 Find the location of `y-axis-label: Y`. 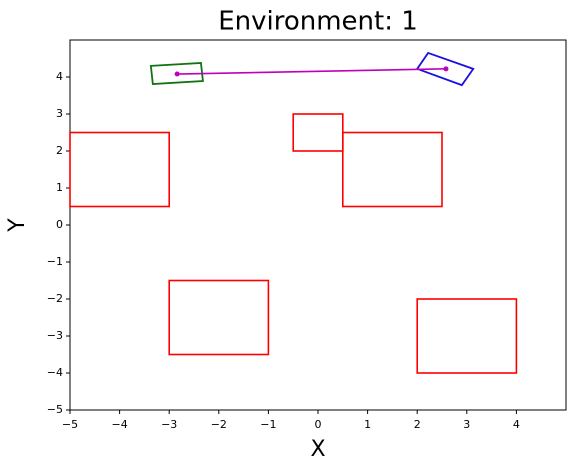

y-axis-label: Y is located at coordinates (17, 225).